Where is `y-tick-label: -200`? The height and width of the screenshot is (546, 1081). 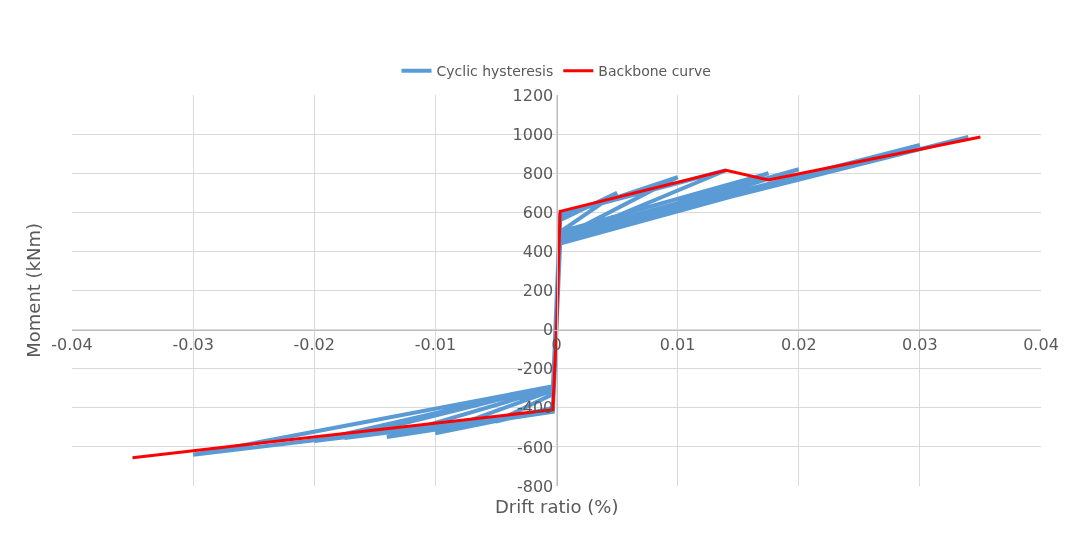
y-tick-label: -200 is located at coordinates (535, 369).